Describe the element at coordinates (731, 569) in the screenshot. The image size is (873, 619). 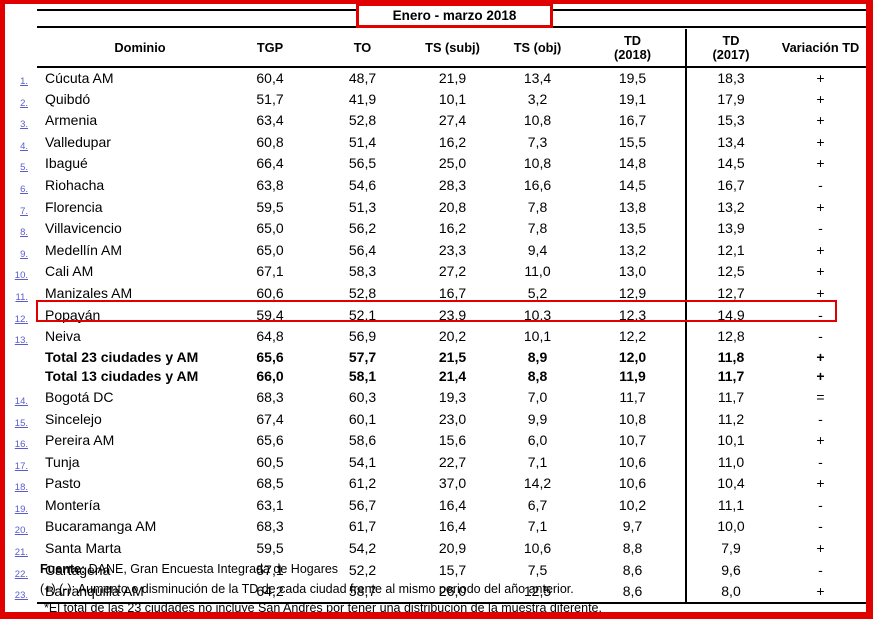
I see `td-2017-cell: 9,6` at that location.